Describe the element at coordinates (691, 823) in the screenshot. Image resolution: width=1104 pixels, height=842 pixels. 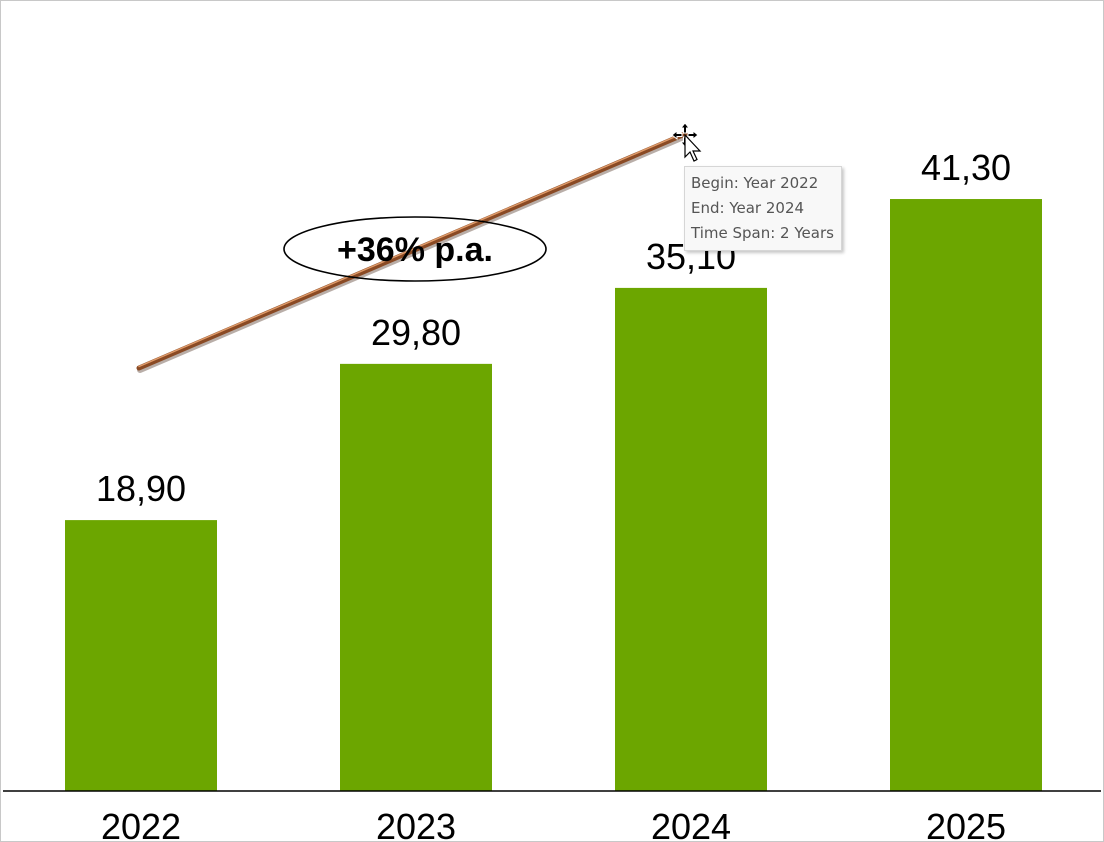
I see `x-tick-label-2024: 2024` at that location.